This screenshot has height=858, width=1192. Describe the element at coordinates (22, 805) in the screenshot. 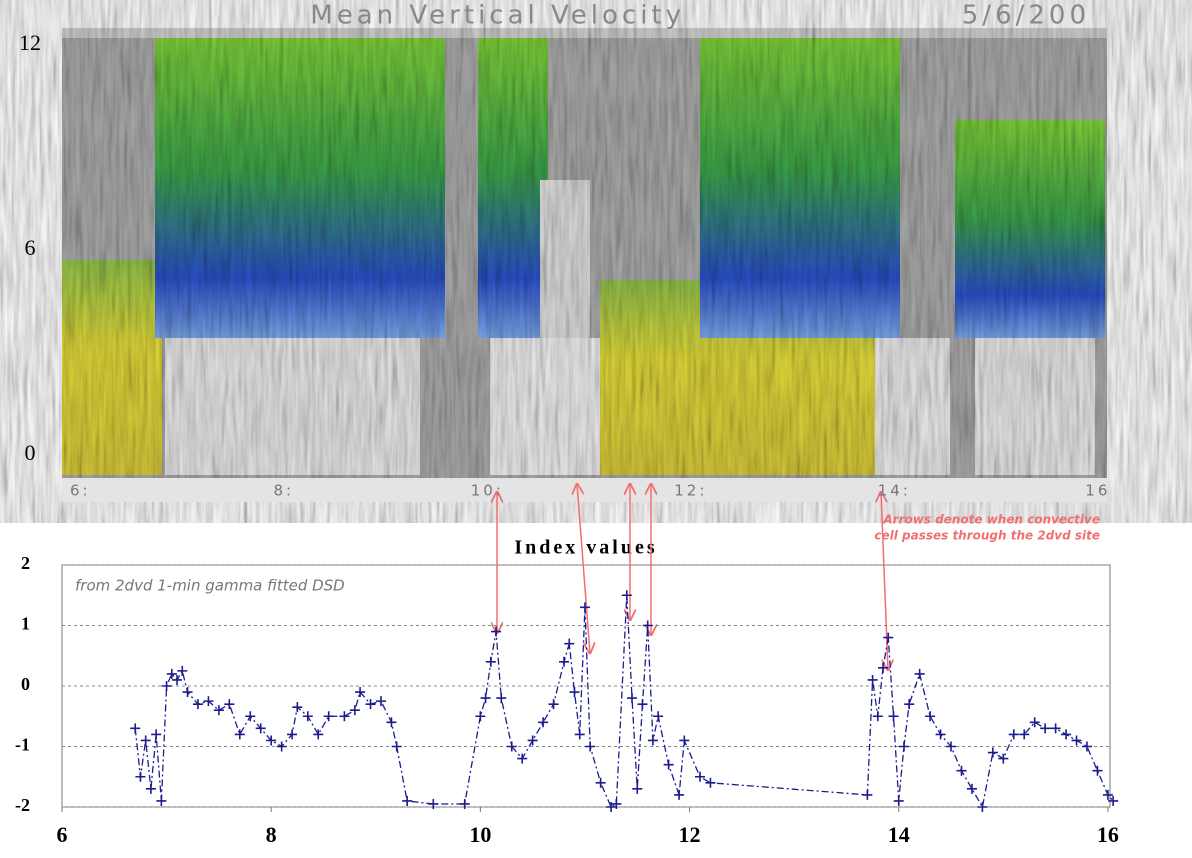

I see `y-tick-label: -2` at that location.